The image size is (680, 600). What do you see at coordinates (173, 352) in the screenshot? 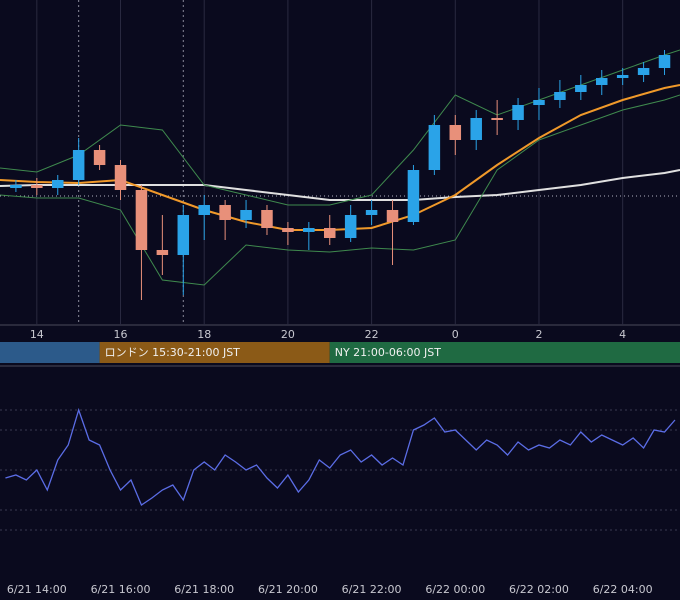
I see `session-label: ロンドン 15:30-21:00 JST` at bounding box center [173, 352].